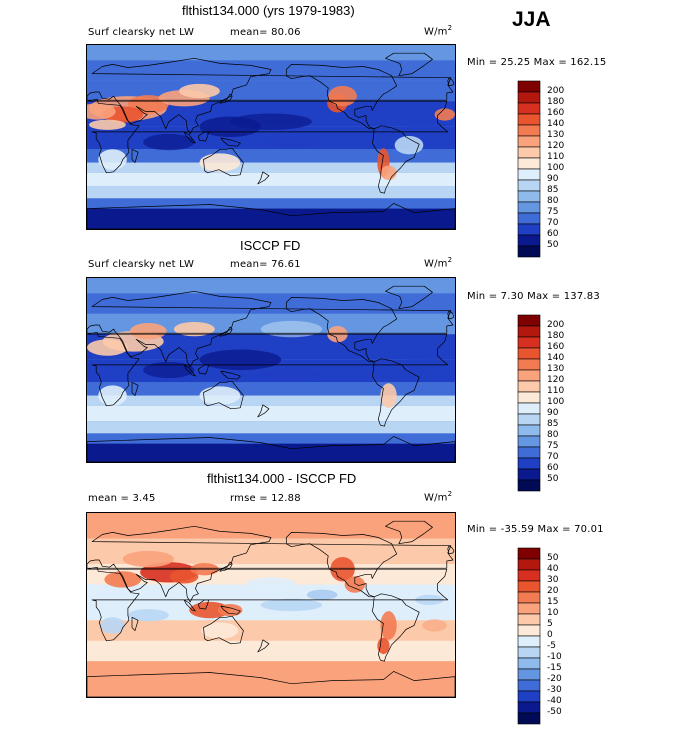  Describe the element at coordinates (537, 62) in the screenshot. I see `panel-1-minmax: Min = 25.25 Max = 162.15` at that location.